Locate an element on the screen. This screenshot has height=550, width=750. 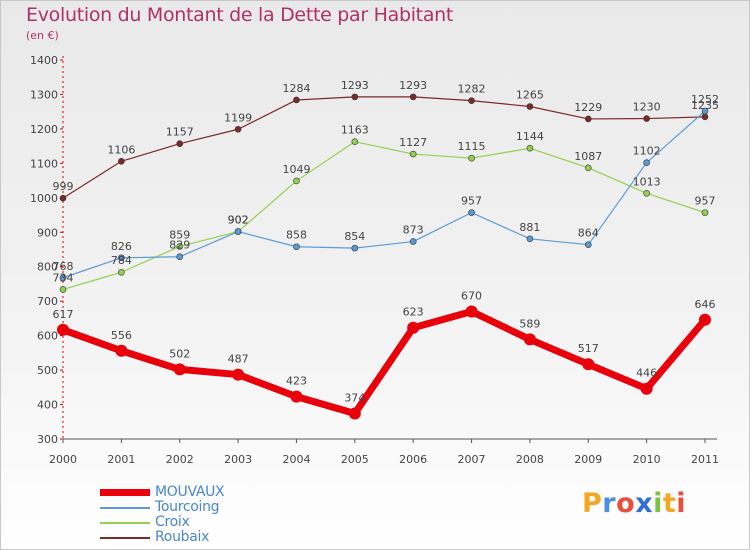
data-label-mouvaux: 646 is located at coordinates (705, 304).